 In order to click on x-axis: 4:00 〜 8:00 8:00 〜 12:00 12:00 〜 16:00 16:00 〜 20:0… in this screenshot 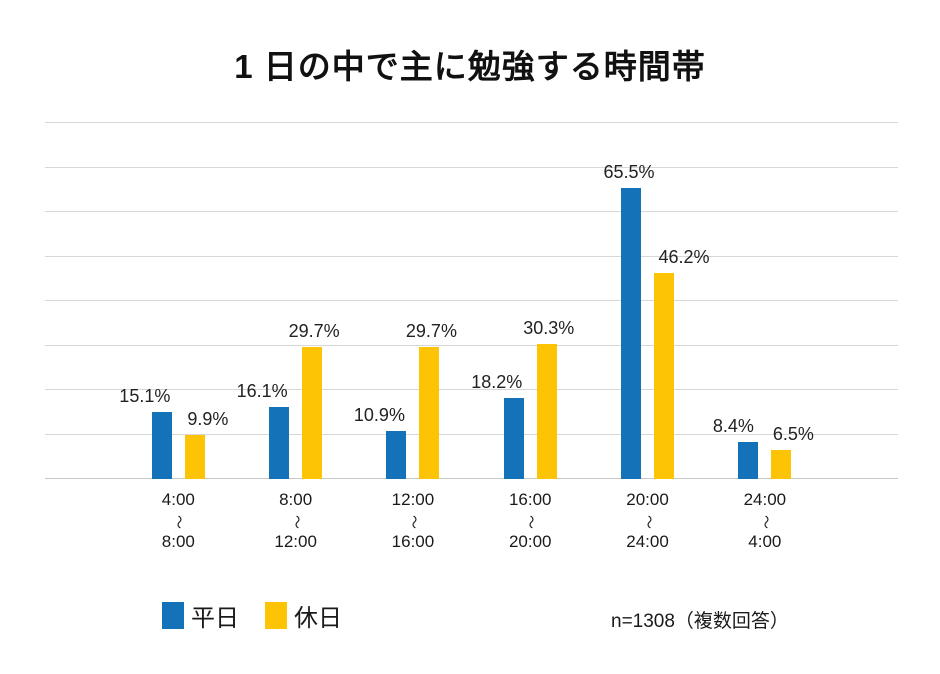, I will do `click(471, 534)`.